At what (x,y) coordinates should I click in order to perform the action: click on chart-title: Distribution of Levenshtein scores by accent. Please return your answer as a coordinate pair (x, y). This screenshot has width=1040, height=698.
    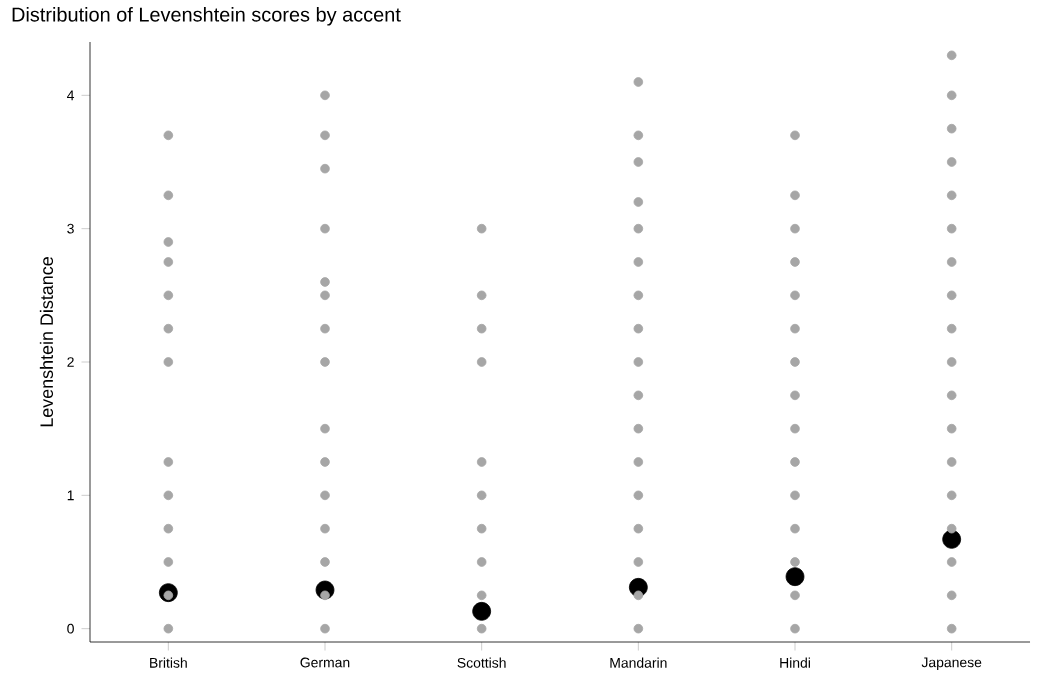
    Looking at the image, I should click on (206, 16).